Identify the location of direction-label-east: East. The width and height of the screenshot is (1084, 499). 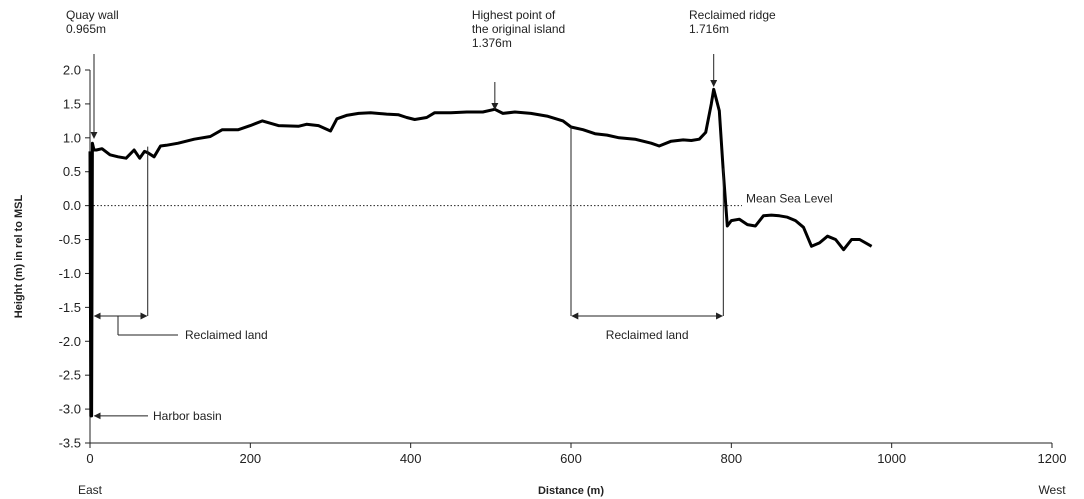
(90, 490).